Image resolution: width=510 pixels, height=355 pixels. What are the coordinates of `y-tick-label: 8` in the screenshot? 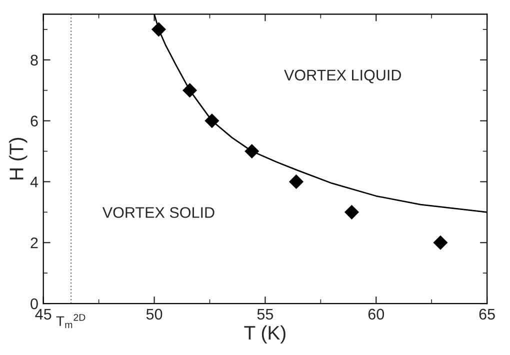 It's located at (34, 60).